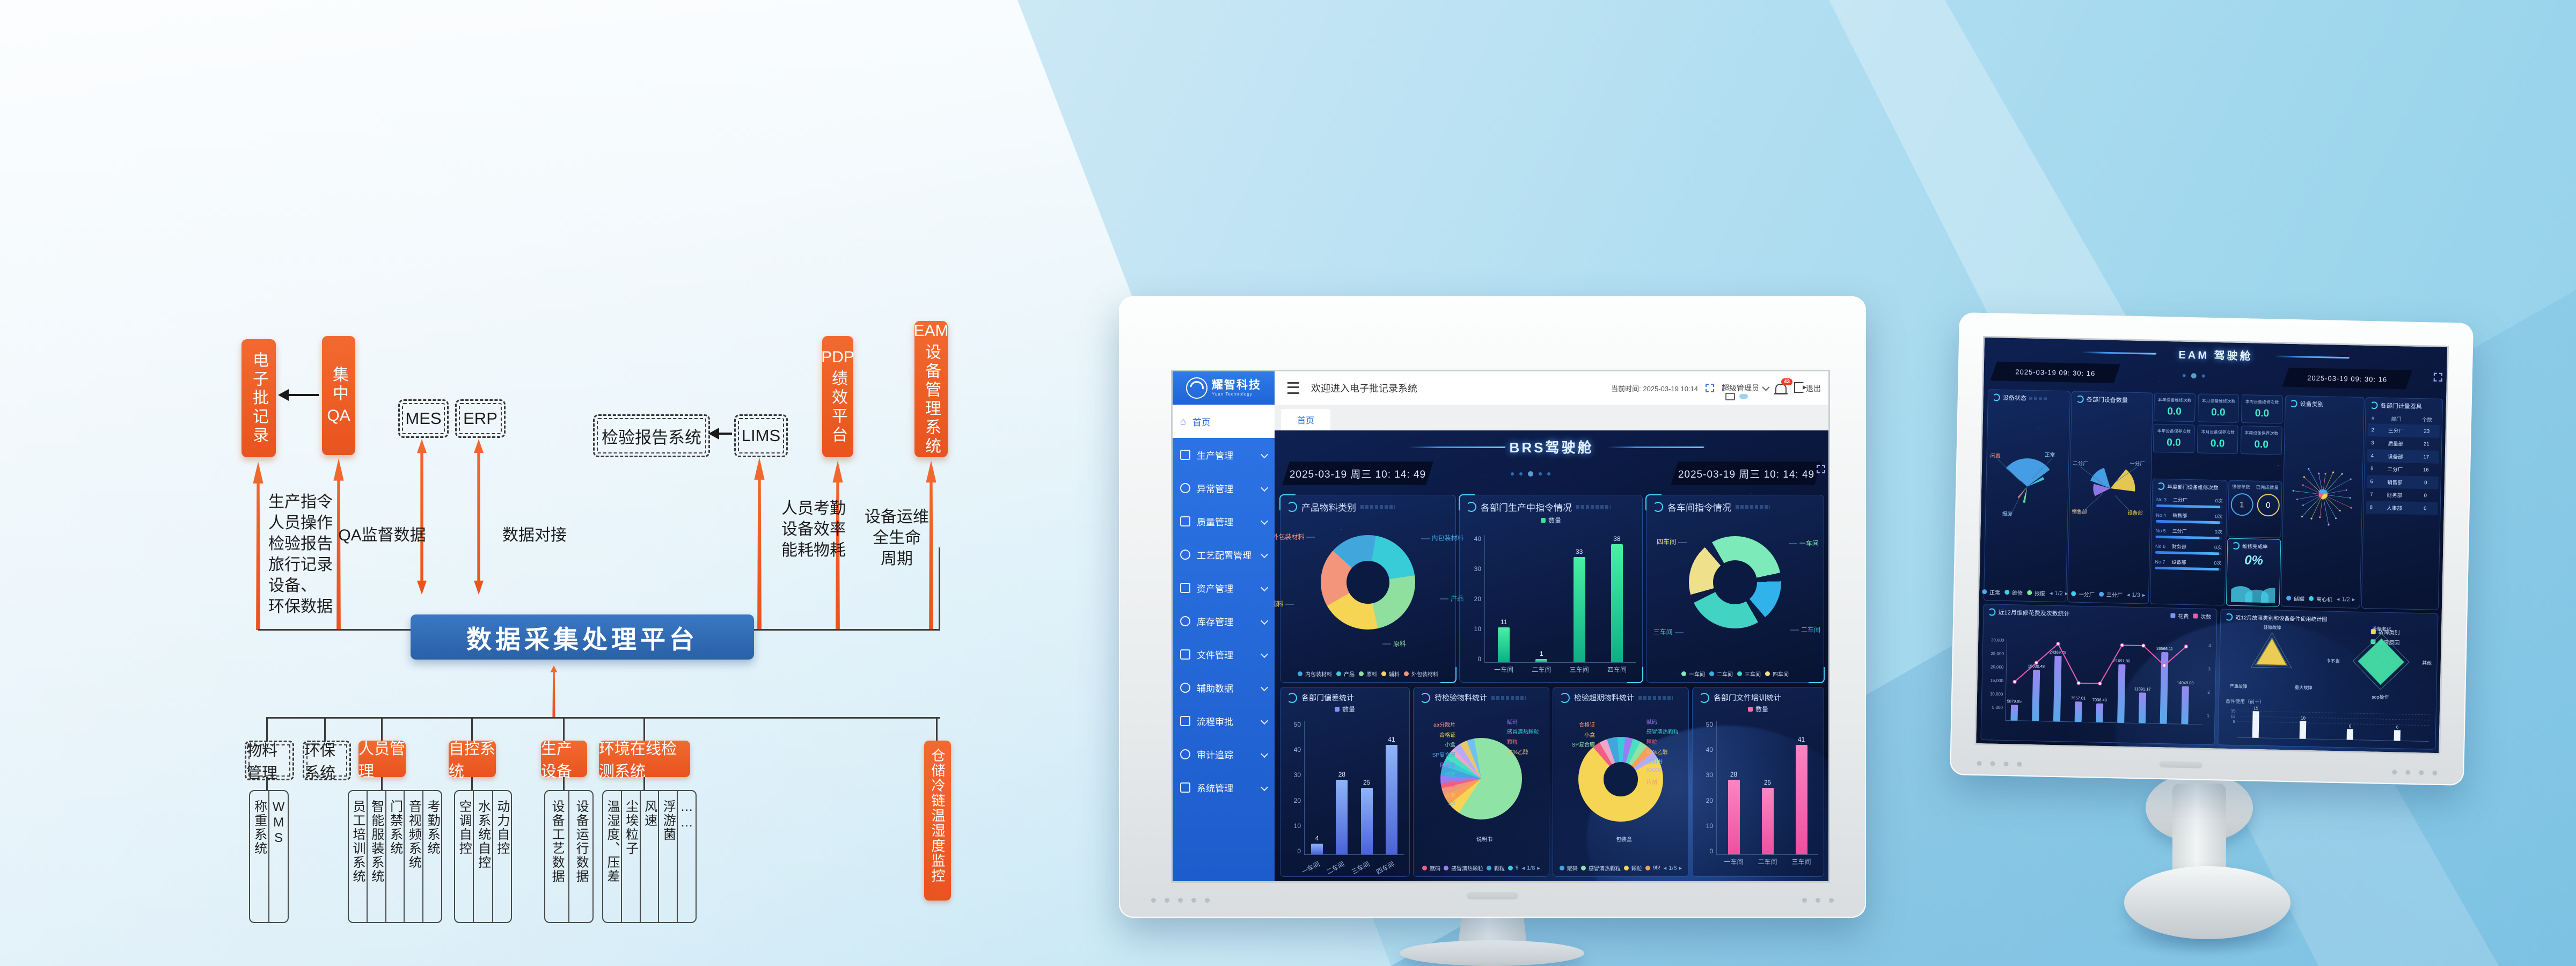 The width and height of the screenshot is (2576, 966). Describe the element at coordinates (2396, 419) in the screenshot. I see `table-header-cell: 部门` at that location.